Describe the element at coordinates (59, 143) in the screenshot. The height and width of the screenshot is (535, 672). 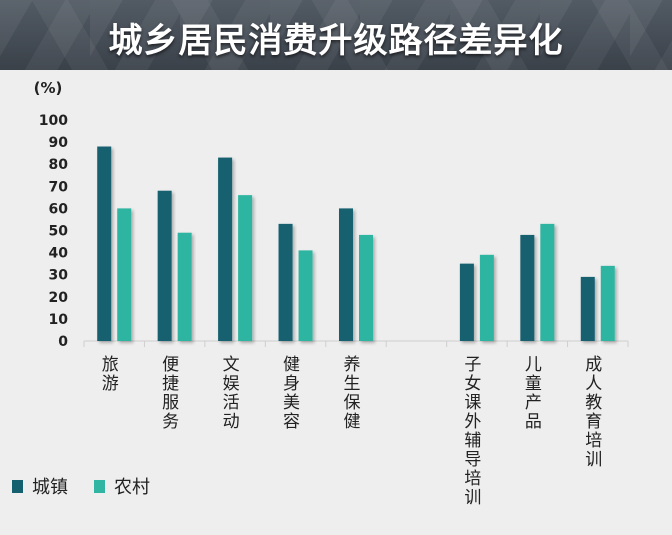
I see `y-tick-label: 90` at that location.